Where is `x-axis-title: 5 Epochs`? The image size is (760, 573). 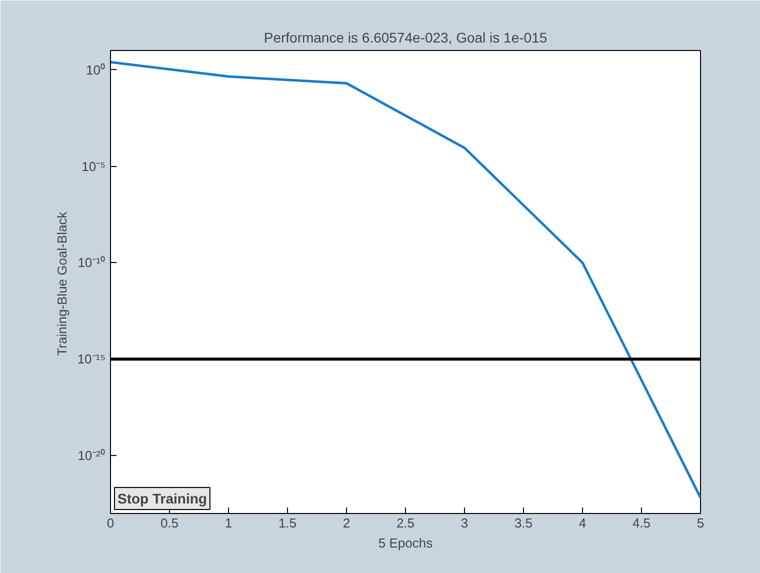
x-axis-title: 5 Epochs is located at coordinates (406, 543).